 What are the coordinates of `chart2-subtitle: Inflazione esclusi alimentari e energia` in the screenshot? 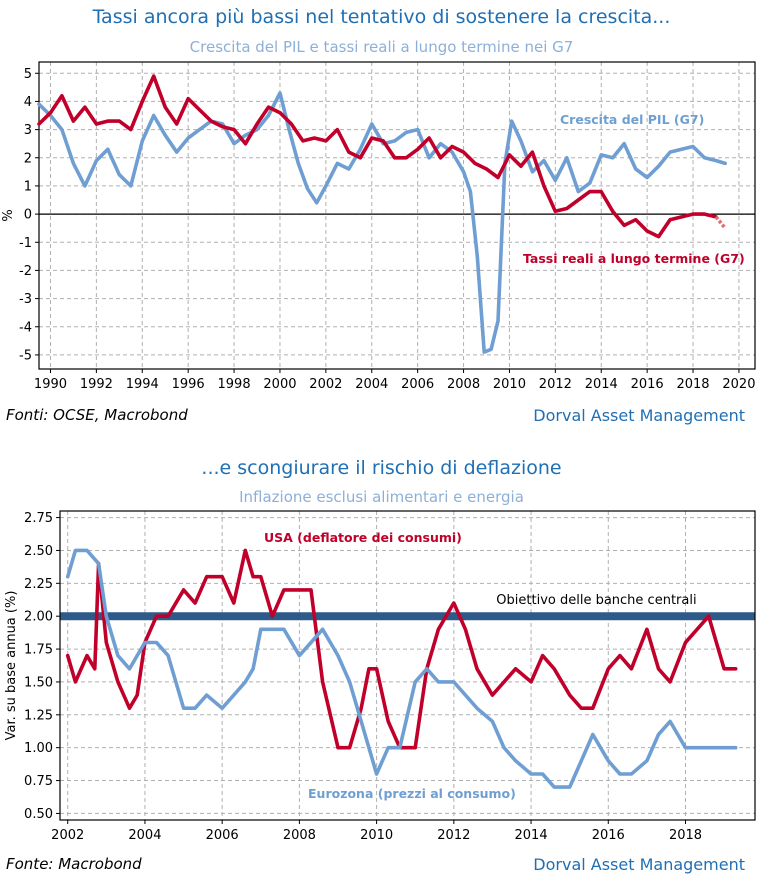 It's located at (381, 497).